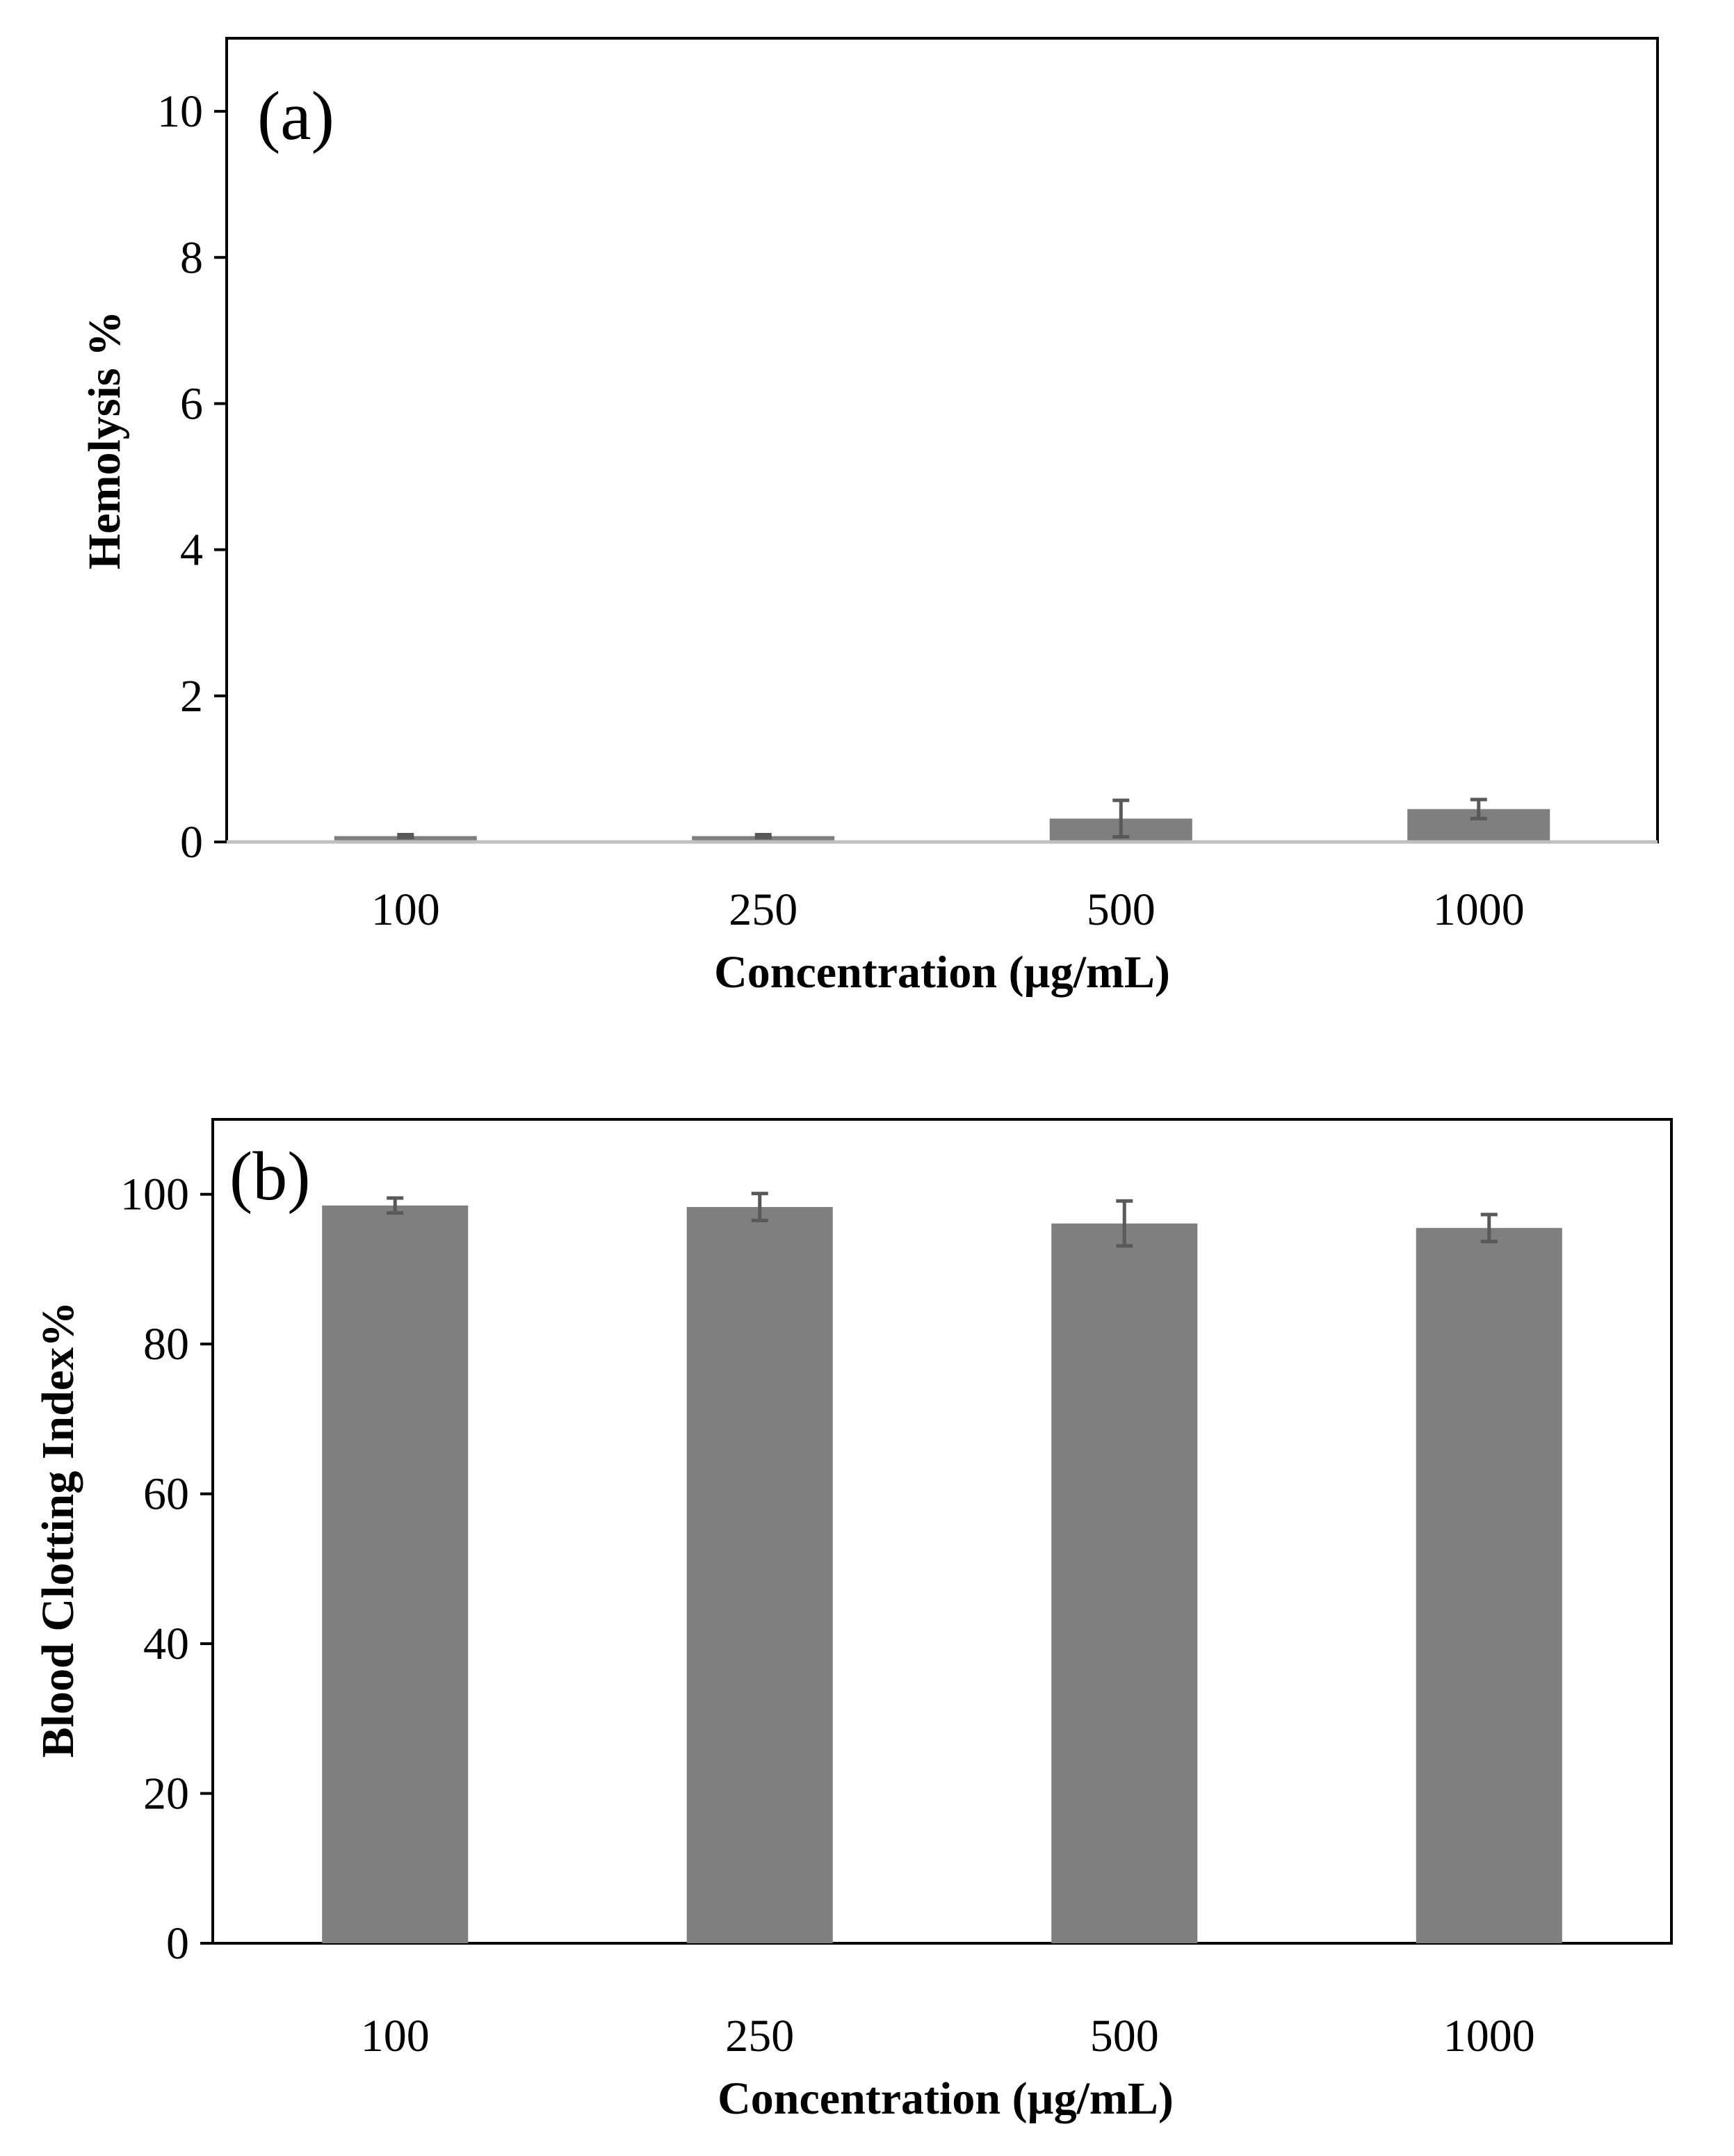 The width and height of the screenshot is (1734, 2156). What do you see at coordinates (166, 1494) in the screenshot?
I see `y-tick-label: 60` at bounding box center [166, 1494].